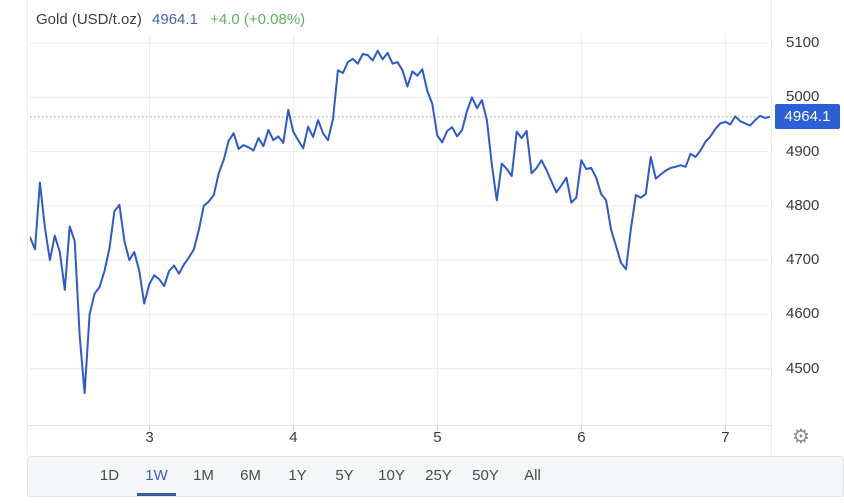  I want to click on last-price: 4964.1, so click(175, 19).